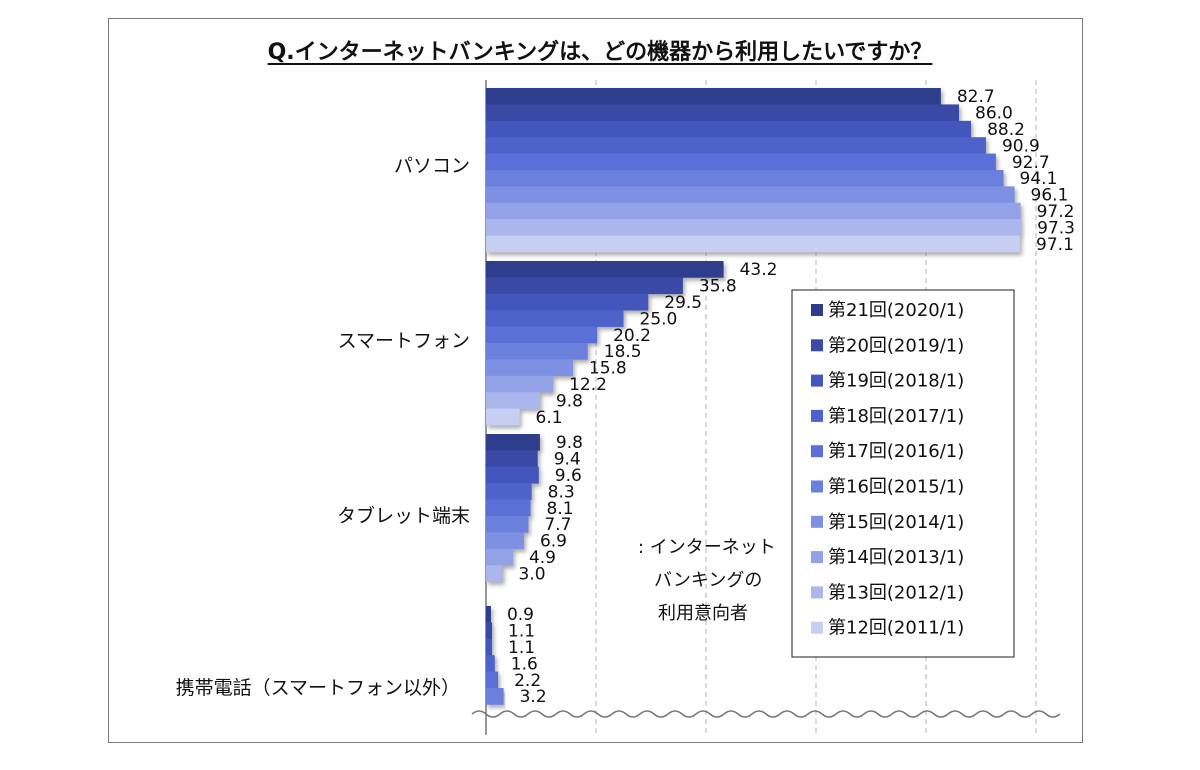 The height and width of the screenshot is (770, 1200). Describe the element at coordinates (1006, 130) in the screenshot. I see `value-label-0-2: 88.2` at that location.